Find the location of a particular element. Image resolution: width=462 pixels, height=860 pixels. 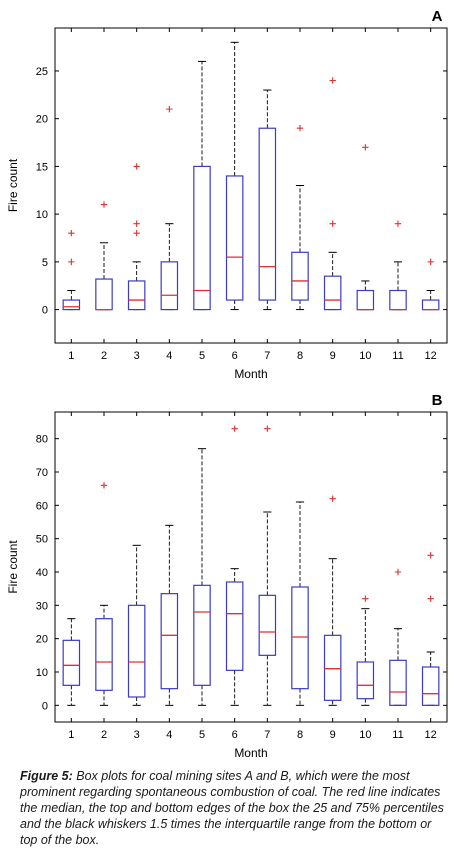

chart-0-x-tick-label: 11 is located at coordinates (397, 356).